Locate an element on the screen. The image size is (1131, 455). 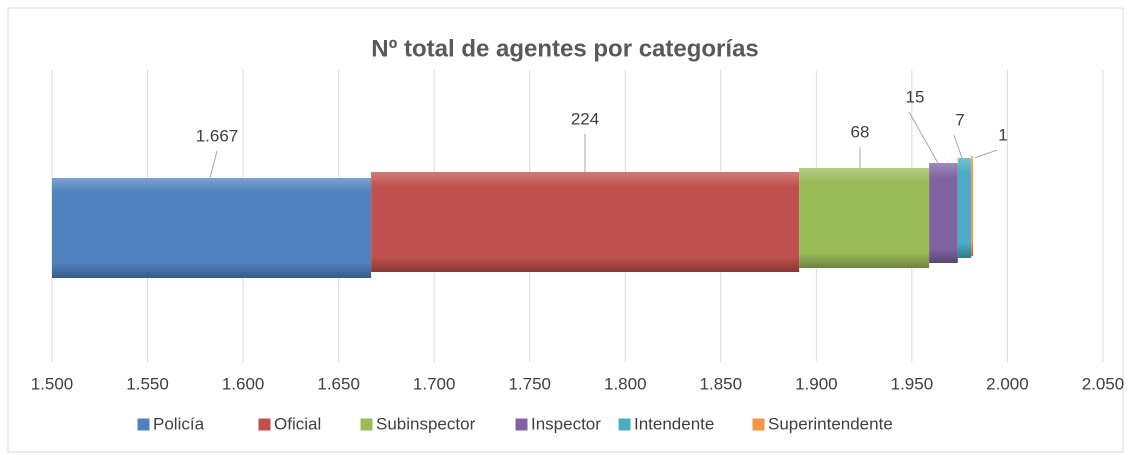
x-tick-label: 1.700 is located at coordinates (434, 383).